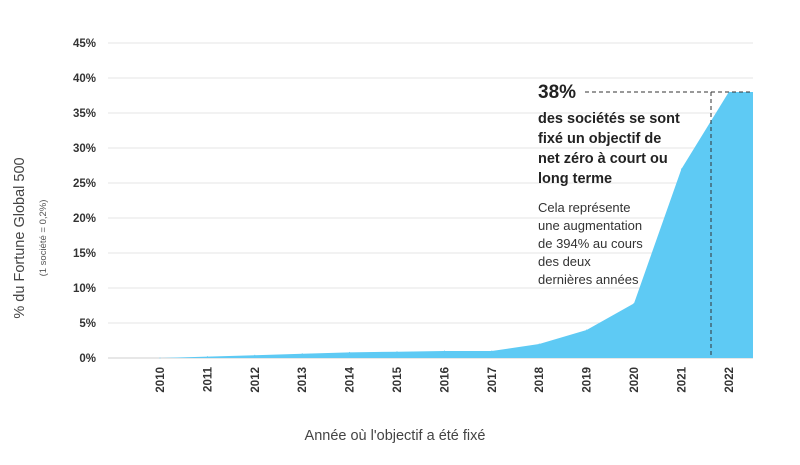  I want to click on x-tick-label: 2020, so click(635, 380).